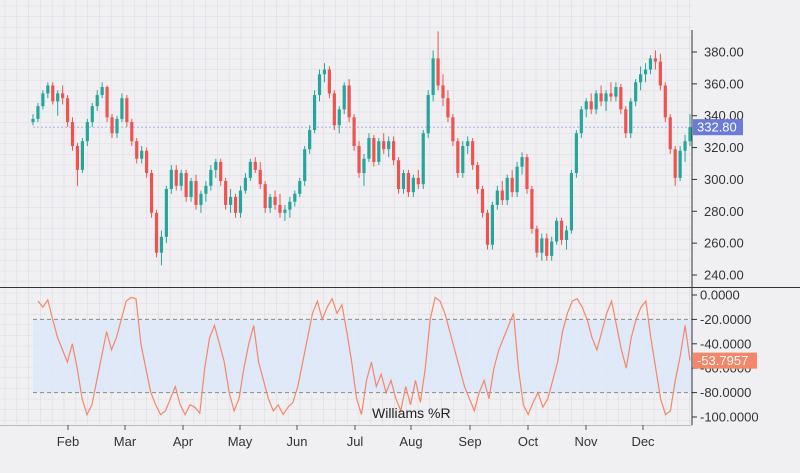  What do you see at coordinates (586, 441) in the screenshot?
I see `time-tick-label: Nov` at bounding box center [586, 441].